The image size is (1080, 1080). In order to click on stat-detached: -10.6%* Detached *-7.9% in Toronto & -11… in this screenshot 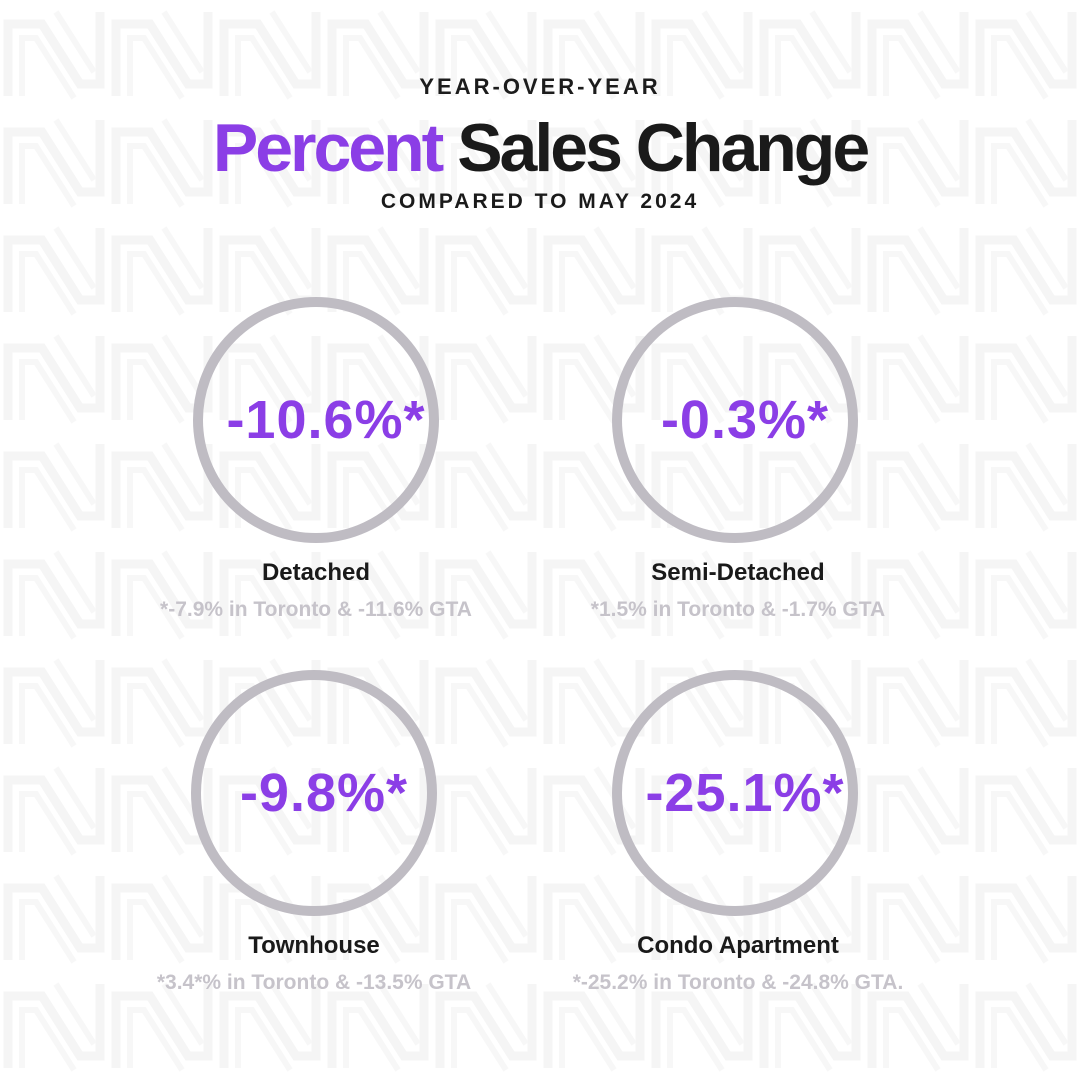, I will do `click(316, 467)`.